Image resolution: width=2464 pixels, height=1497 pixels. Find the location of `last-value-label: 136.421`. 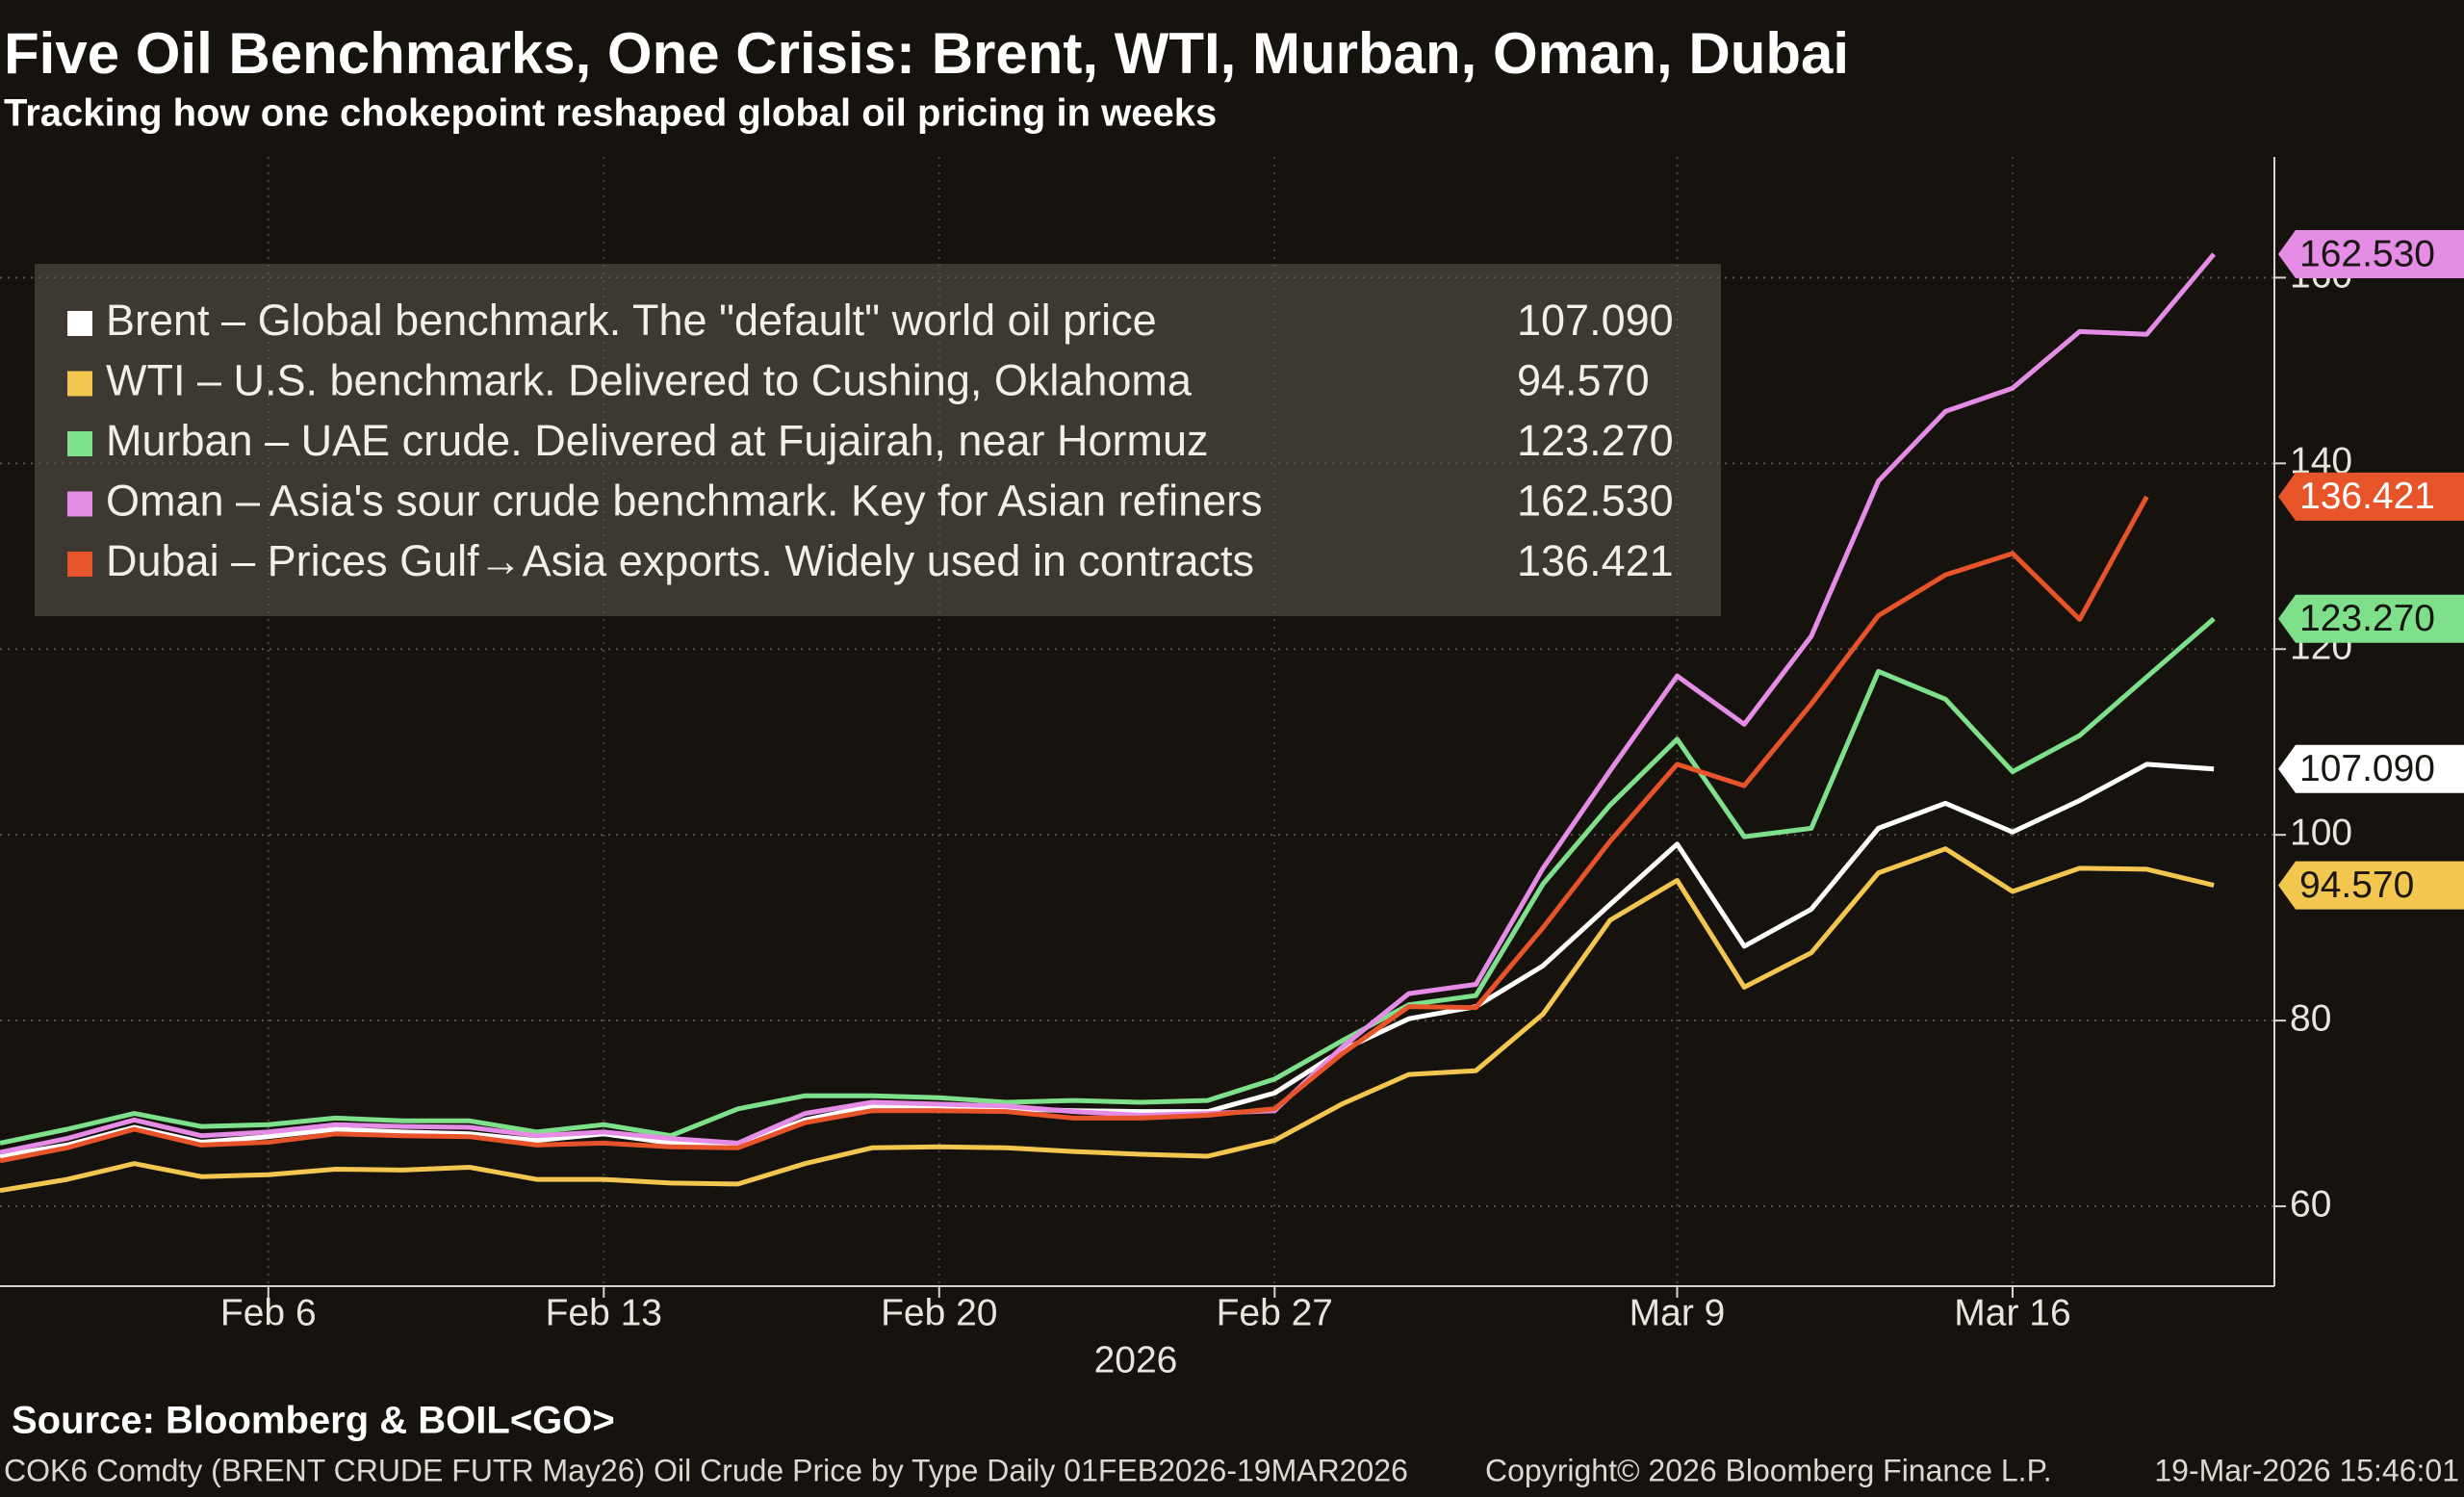

last-value-label: 136.421 is located at coordinates (2367, 496).